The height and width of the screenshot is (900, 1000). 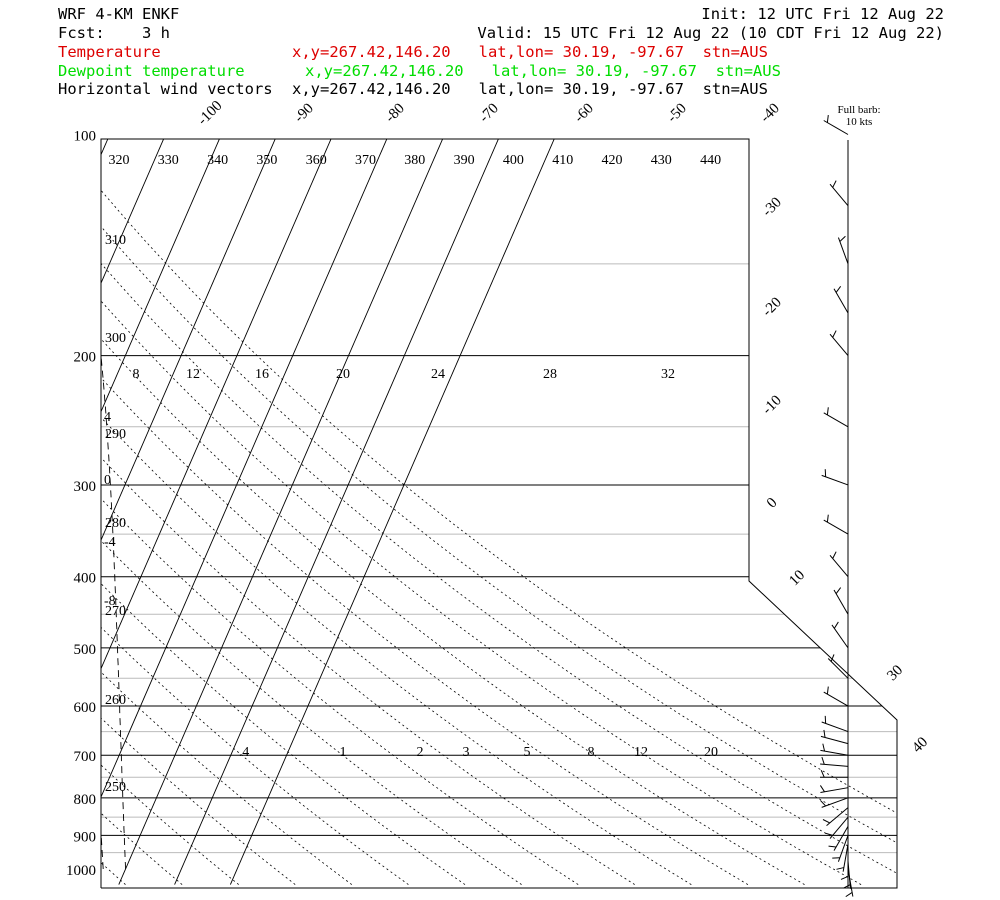 I want to click on isotherm-label: -80, so click(x=394, y=112).